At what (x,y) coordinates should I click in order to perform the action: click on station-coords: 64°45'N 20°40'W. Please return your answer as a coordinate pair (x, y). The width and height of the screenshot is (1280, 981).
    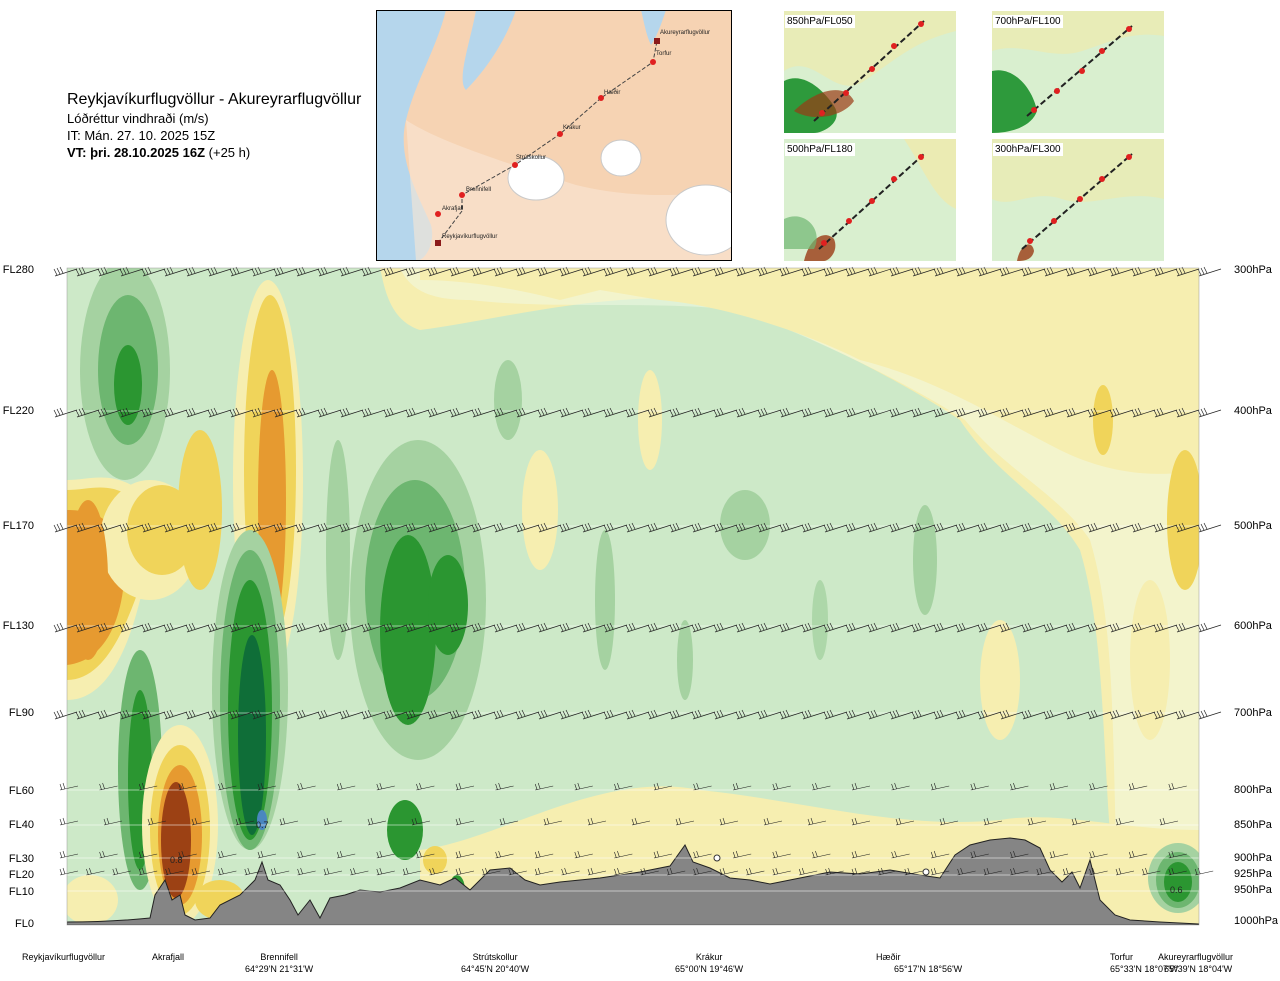
    Looking at the image, I should click on (495, 969).